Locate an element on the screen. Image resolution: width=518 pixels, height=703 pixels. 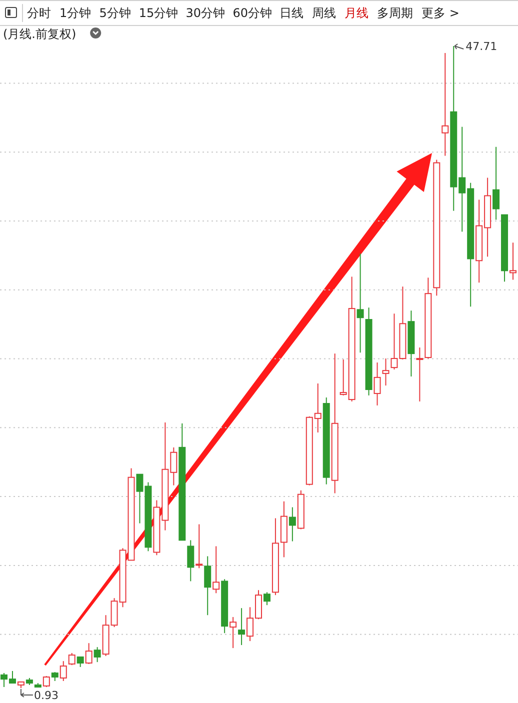
text: 0.93 is located at coordinates (46, 695).